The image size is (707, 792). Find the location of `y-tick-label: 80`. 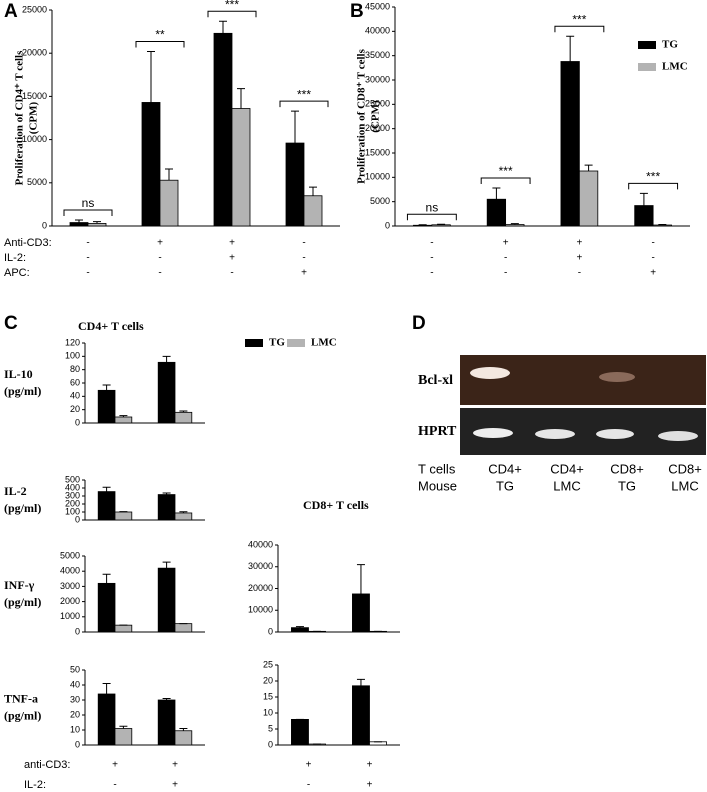

y-tick-label: 80 is located at coordinates (75, 369).